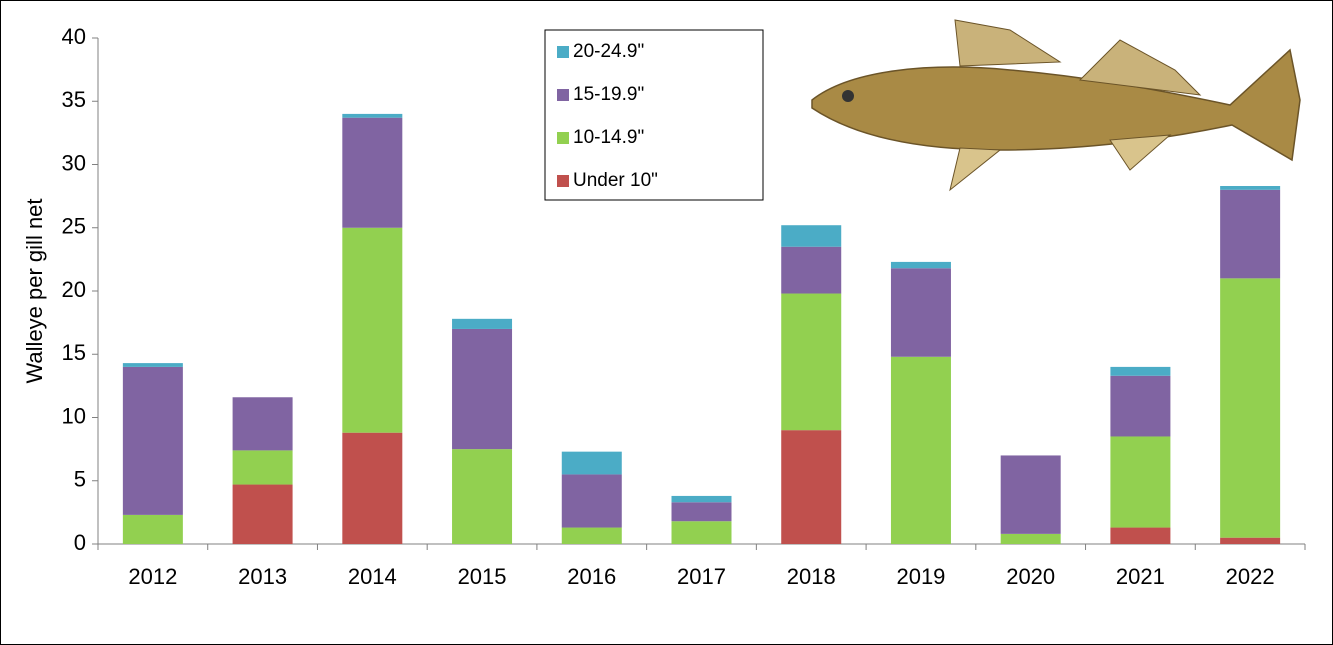  Describe the element at coordinates (80, 479) in the screenshot. I see `y-tick-label: 5` at that location.